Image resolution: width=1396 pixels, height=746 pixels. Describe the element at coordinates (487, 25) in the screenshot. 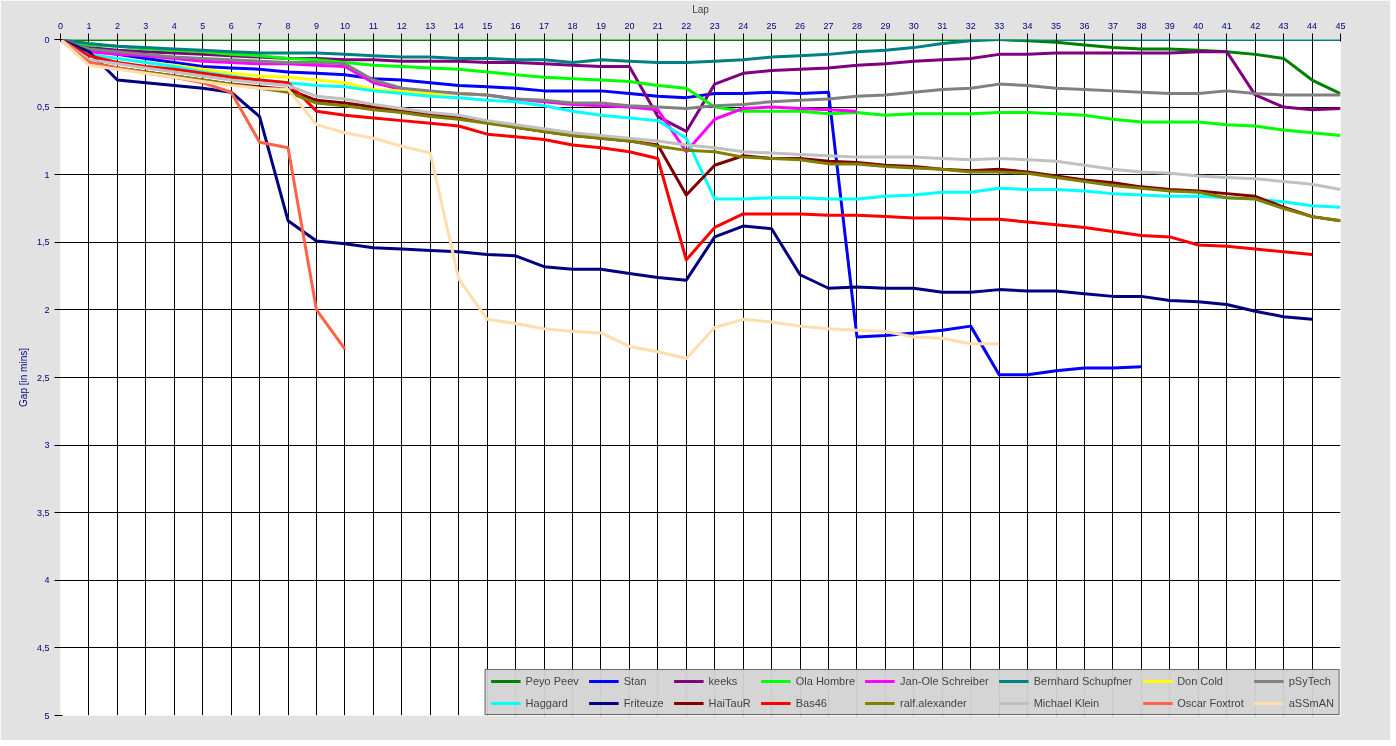

I see `x-tick-label: 15` at that location.